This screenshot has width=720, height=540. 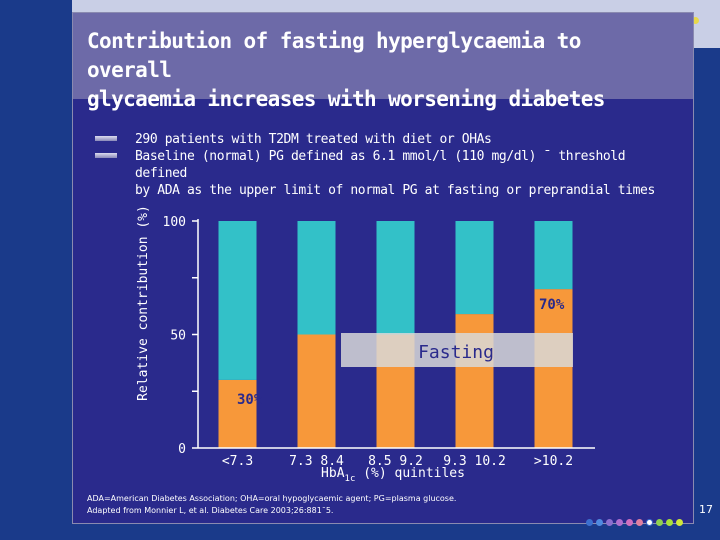 What do you see at coordinates (706, 509) in the screenshot?
I see `page-number: 17` at bounding box center [706, 509].